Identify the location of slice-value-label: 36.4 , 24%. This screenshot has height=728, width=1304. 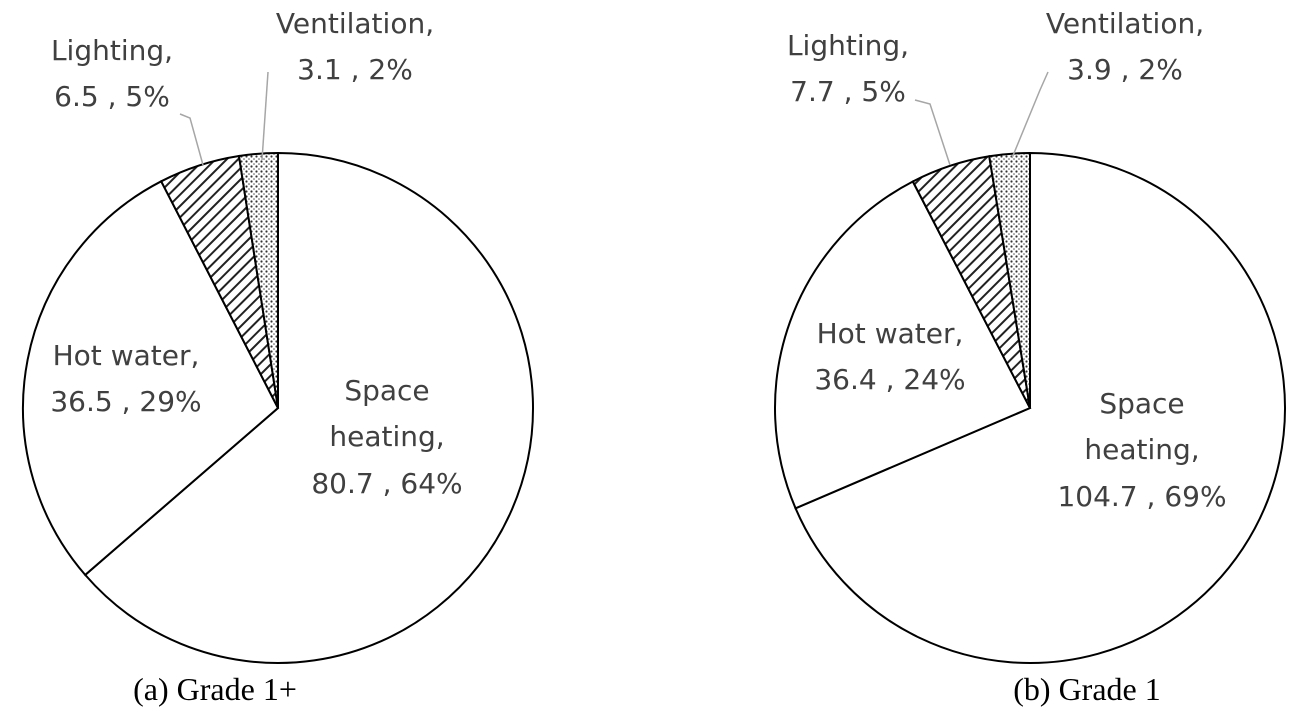
(889, 379).